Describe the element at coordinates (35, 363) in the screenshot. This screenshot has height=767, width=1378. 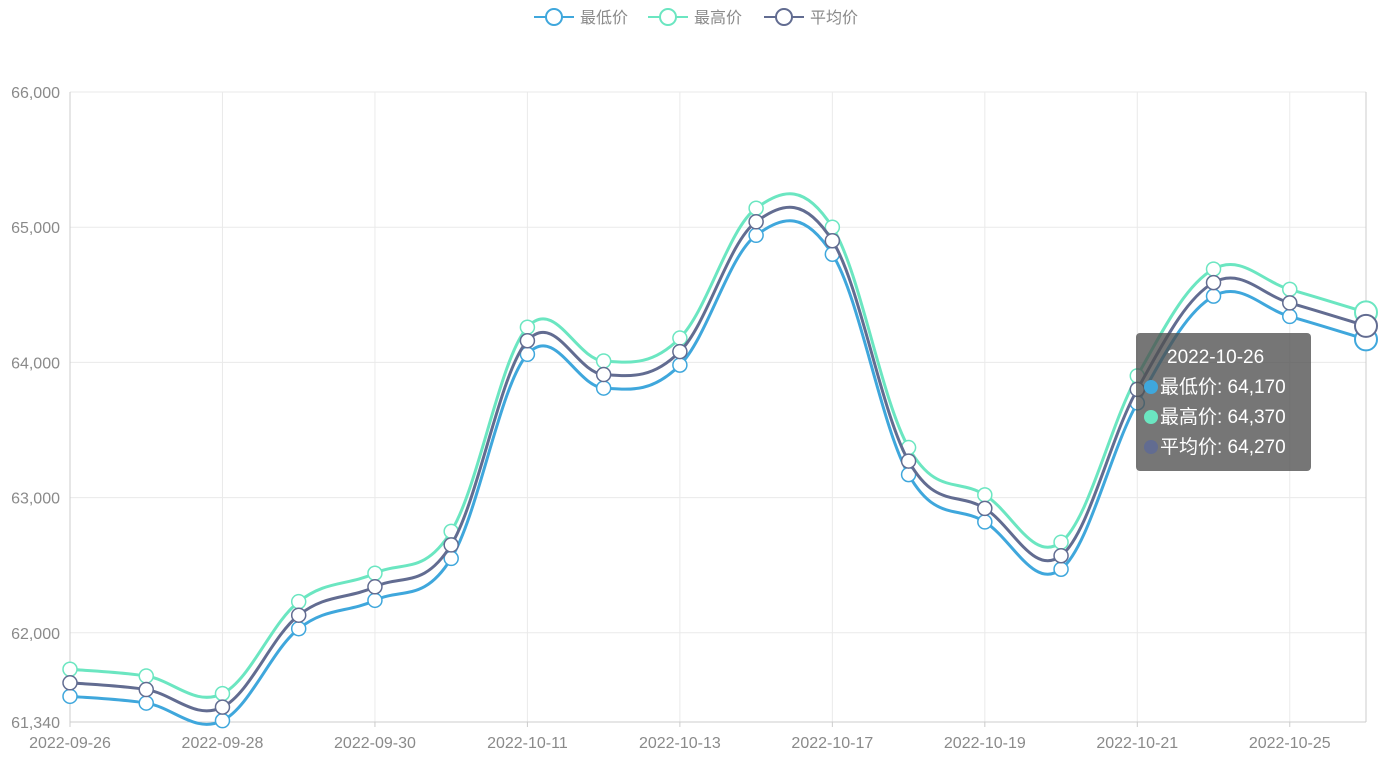
I see `y-tick-label: 64,000` at that location.